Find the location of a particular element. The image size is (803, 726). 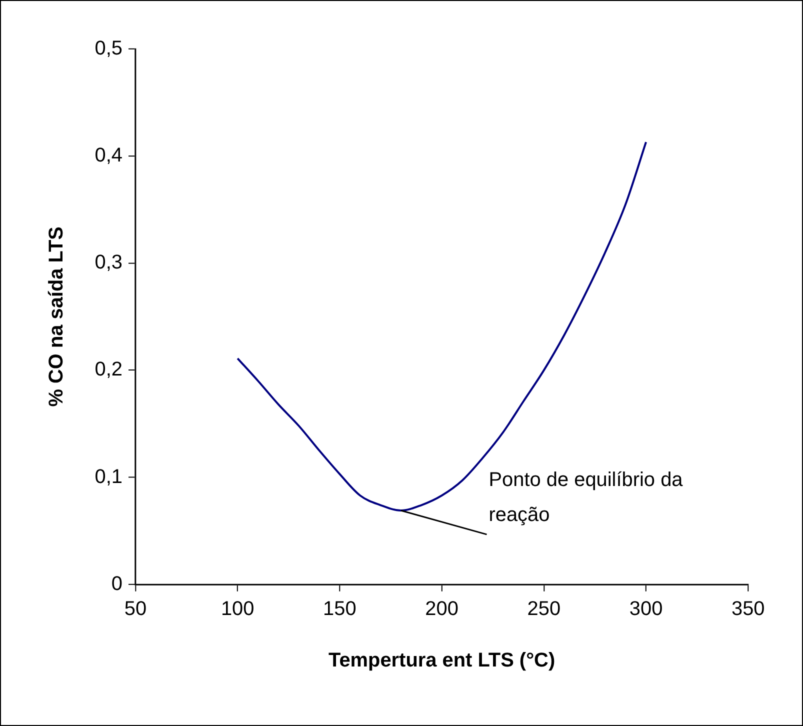

y-tick-label: 0,4 is located at coordinates (108, 155).